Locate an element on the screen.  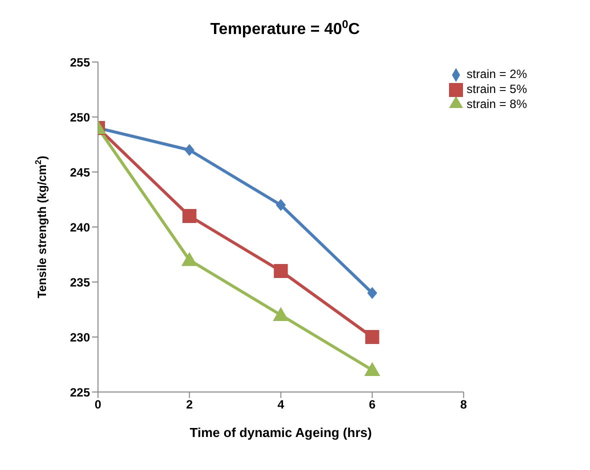
chart-title: Temperature = 40$^{0}$C is located at coordinates (285, 28).